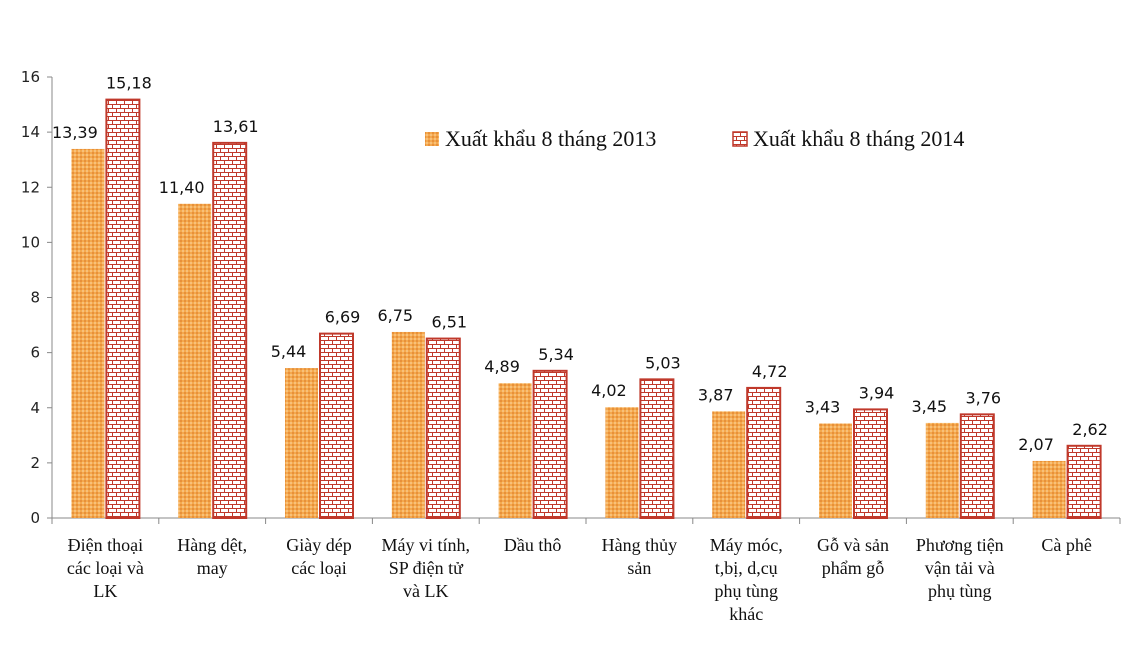  What do you see at coordinates (30, 242) in the screenshot?
I see `y-tick-label: 10` at bounding box center [30, 242].